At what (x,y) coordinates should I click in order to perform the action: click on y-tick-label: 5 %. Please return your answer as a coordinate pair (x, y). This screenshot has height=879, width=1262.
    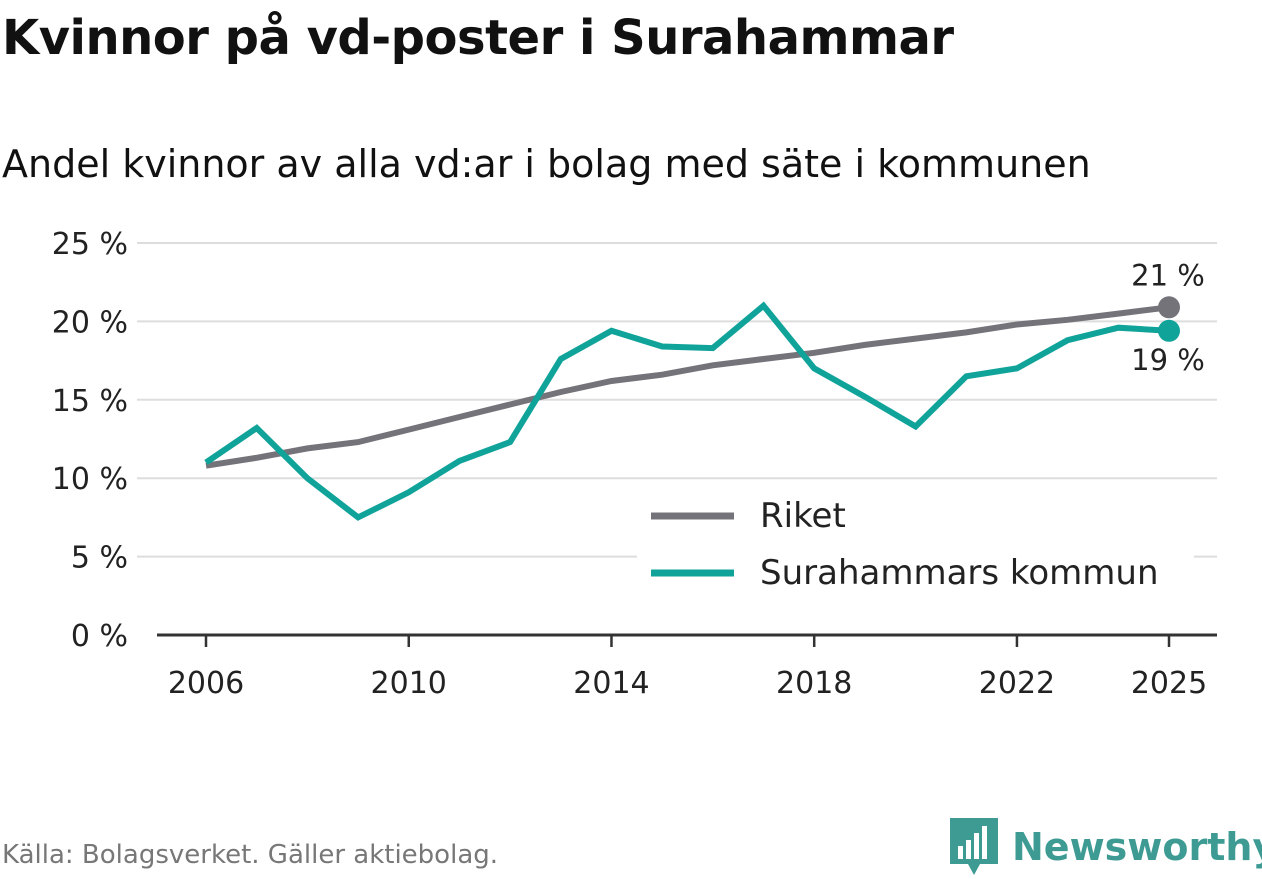
    Looking at the image, I should click on (99, 558).